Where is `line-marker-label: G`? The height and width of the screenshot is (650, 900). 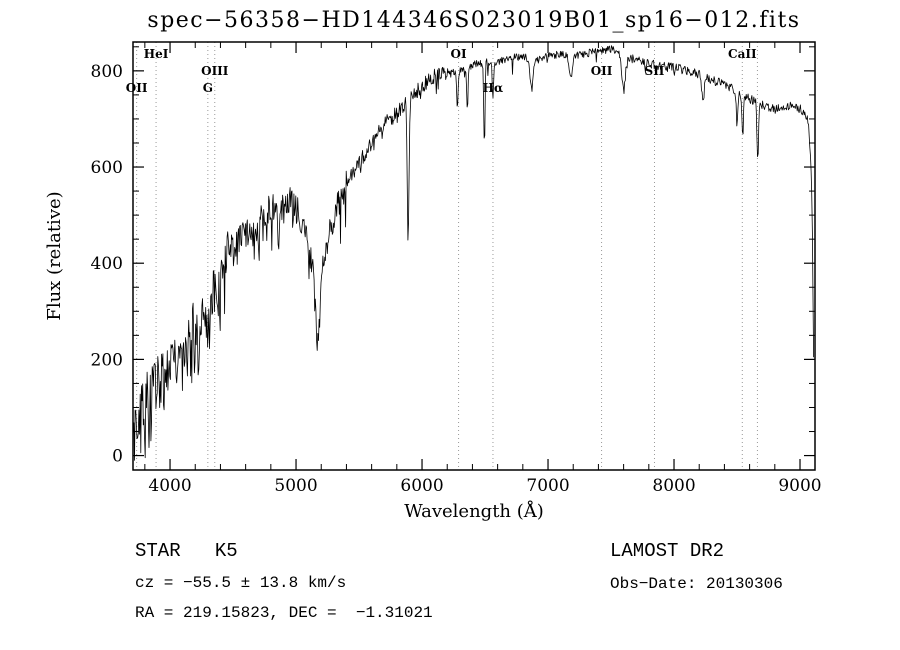
line-marker-label: G is located at coordinates (208, 88).